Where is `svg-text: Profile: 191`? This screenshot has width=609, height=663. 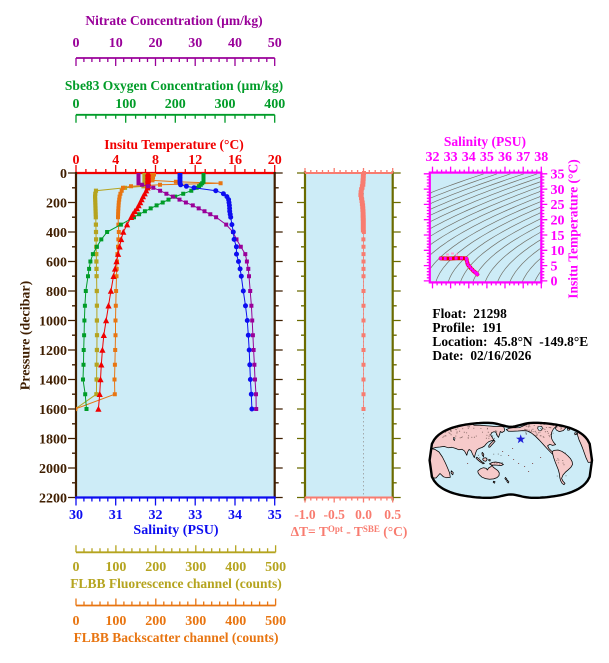
svg-text: Profile: 191 is located at coordinates (467, 327).